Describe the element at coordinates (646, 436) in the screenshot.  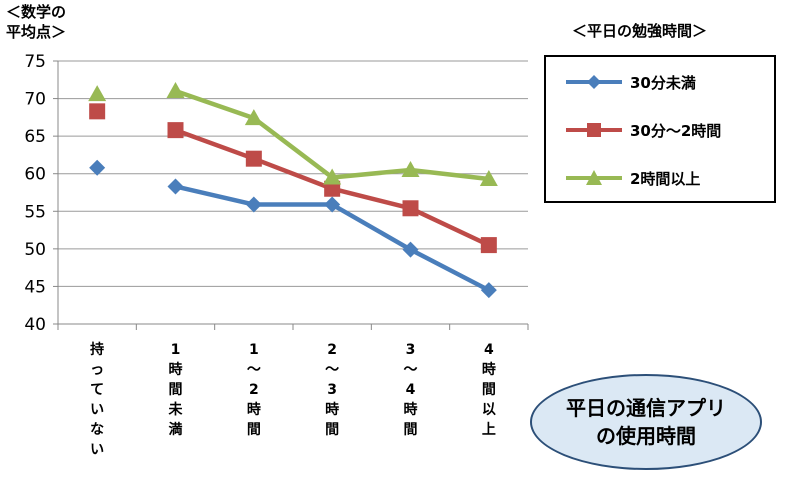
I see `x-axis-title-line-2: の使用時間` at that location.